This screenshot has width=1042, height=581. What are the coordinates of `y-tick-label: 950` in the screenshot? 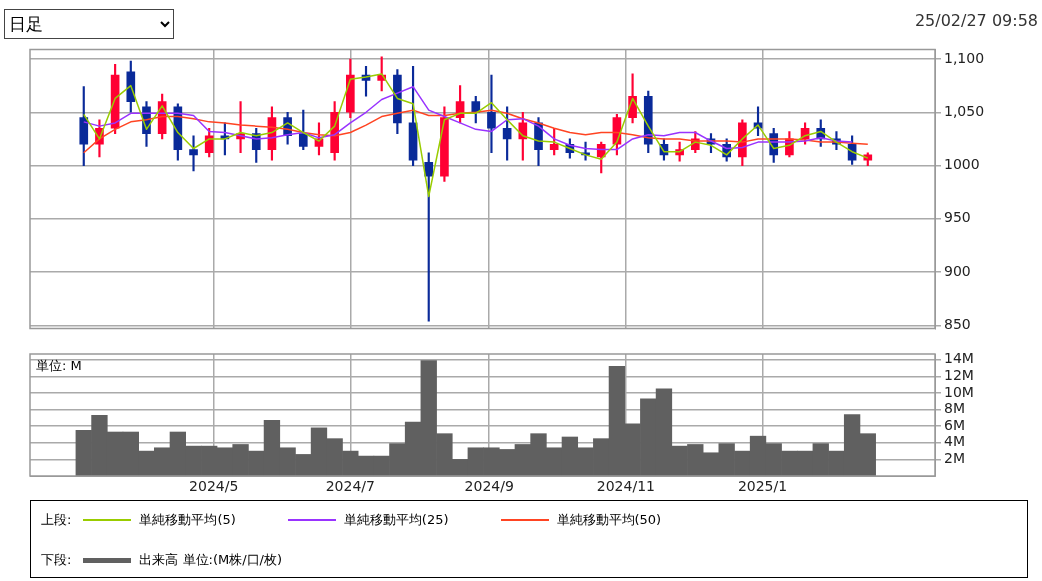 It's located at (957, 217).